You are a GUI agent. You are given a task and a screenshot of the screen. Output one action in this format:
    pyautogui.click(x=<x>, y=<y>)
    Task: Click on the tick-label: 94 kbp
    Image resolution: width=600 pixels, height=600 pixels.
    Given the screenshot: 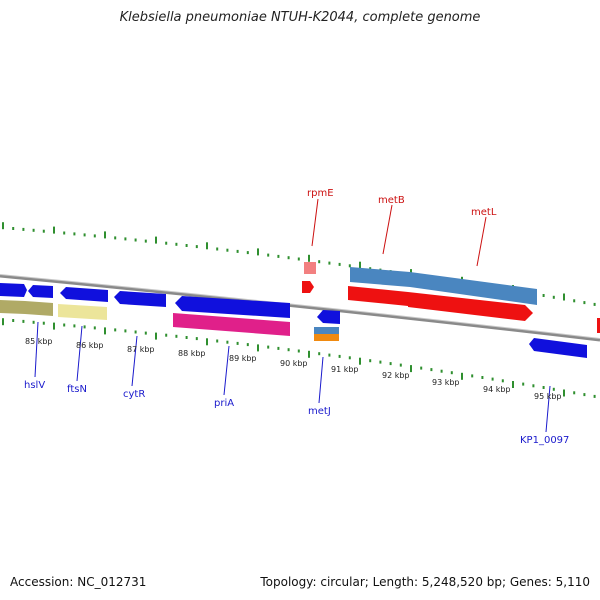 What is the action you would take?
    pyautogui.click(x=497, y=389)
    